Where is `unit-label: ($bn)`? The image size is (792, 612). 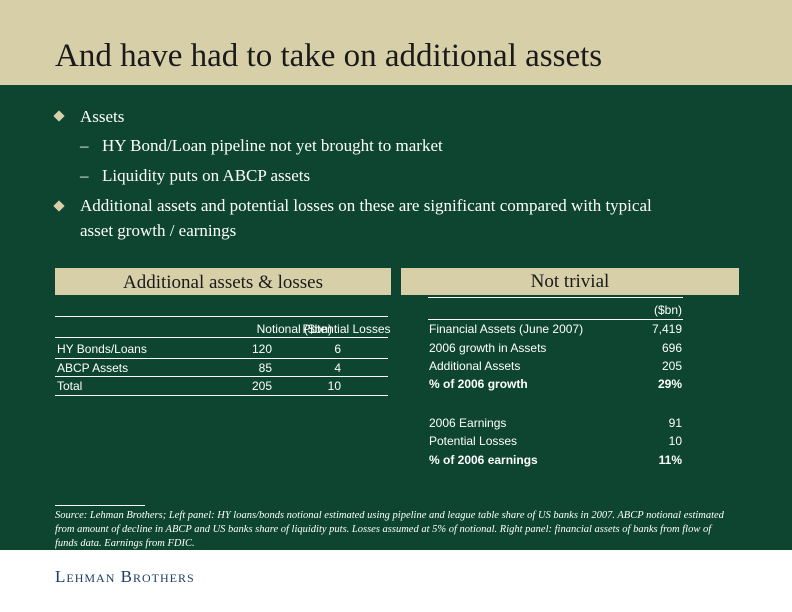
unit-label: ($bn) is located at coordinates (667, 310).